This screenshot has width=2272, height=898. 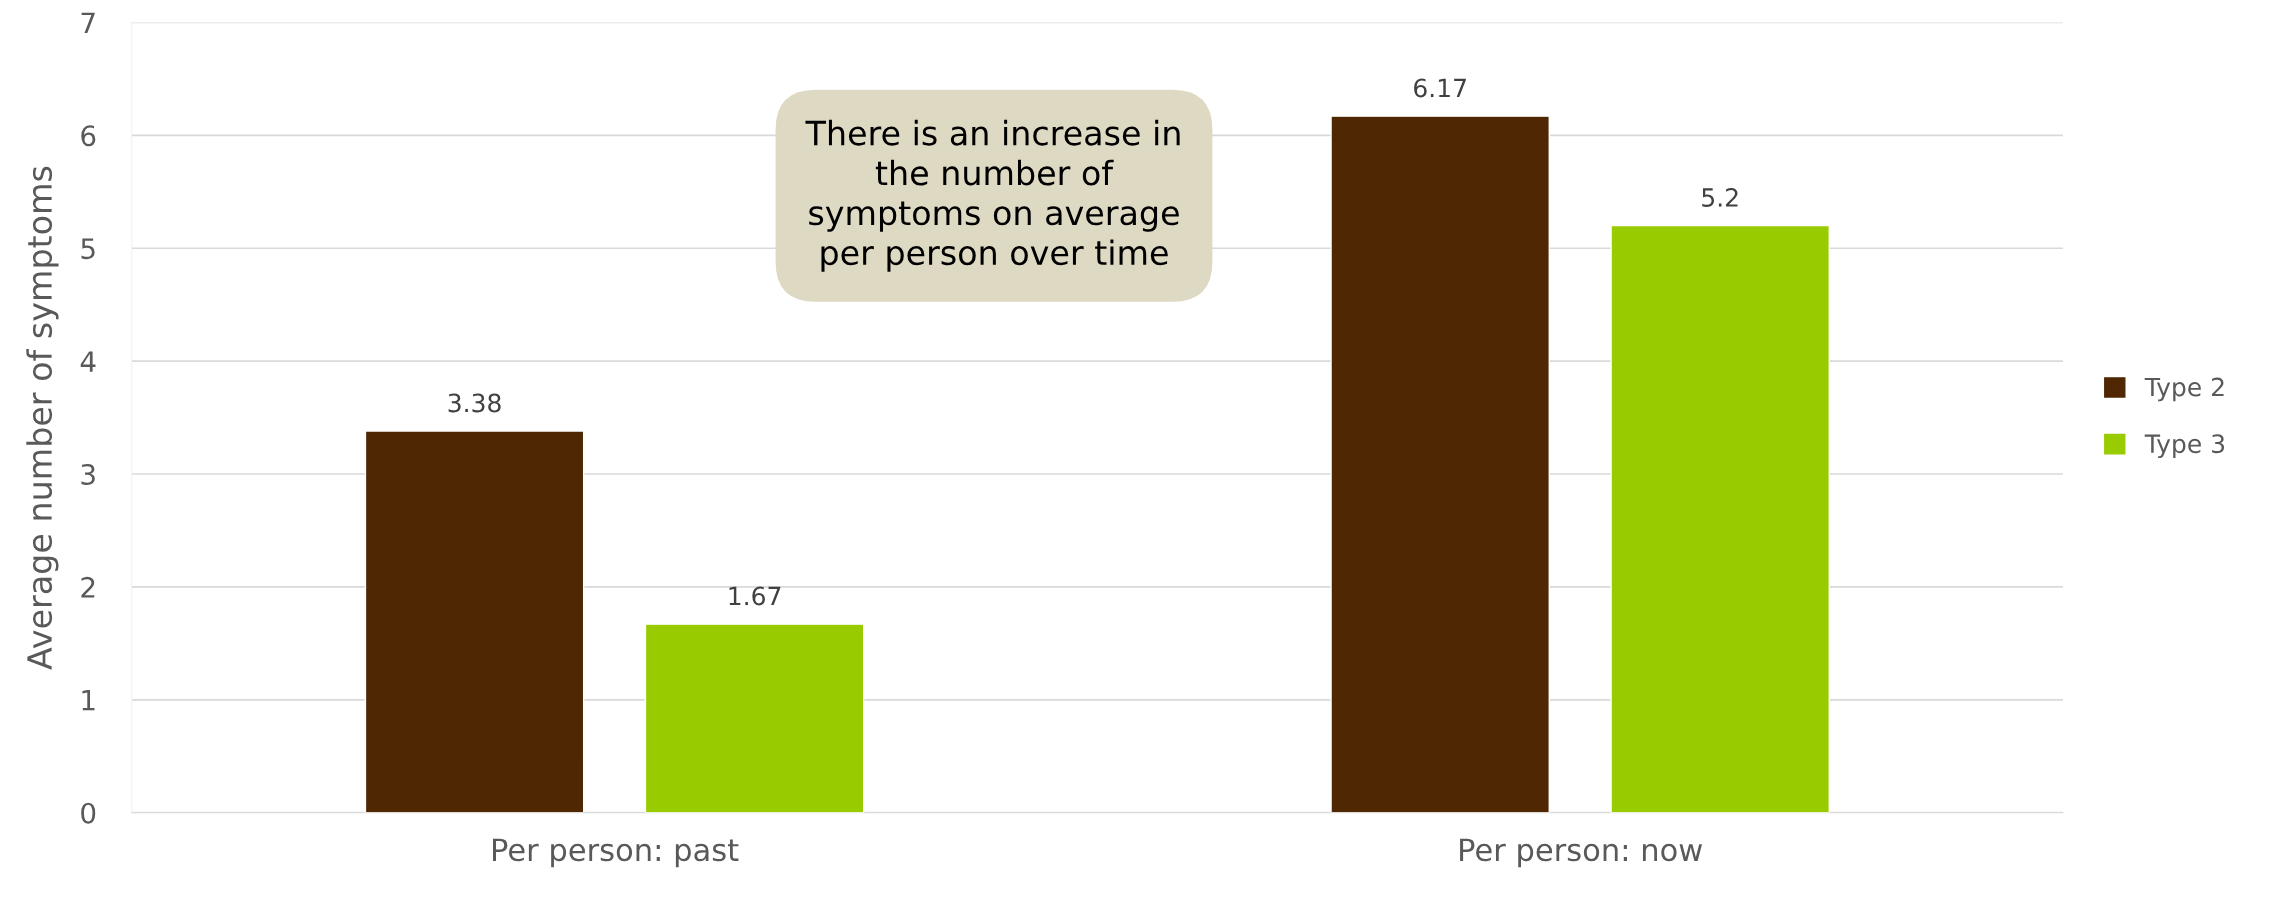 I want to click on y-tick-label: 6, so click(x=88, y=136).